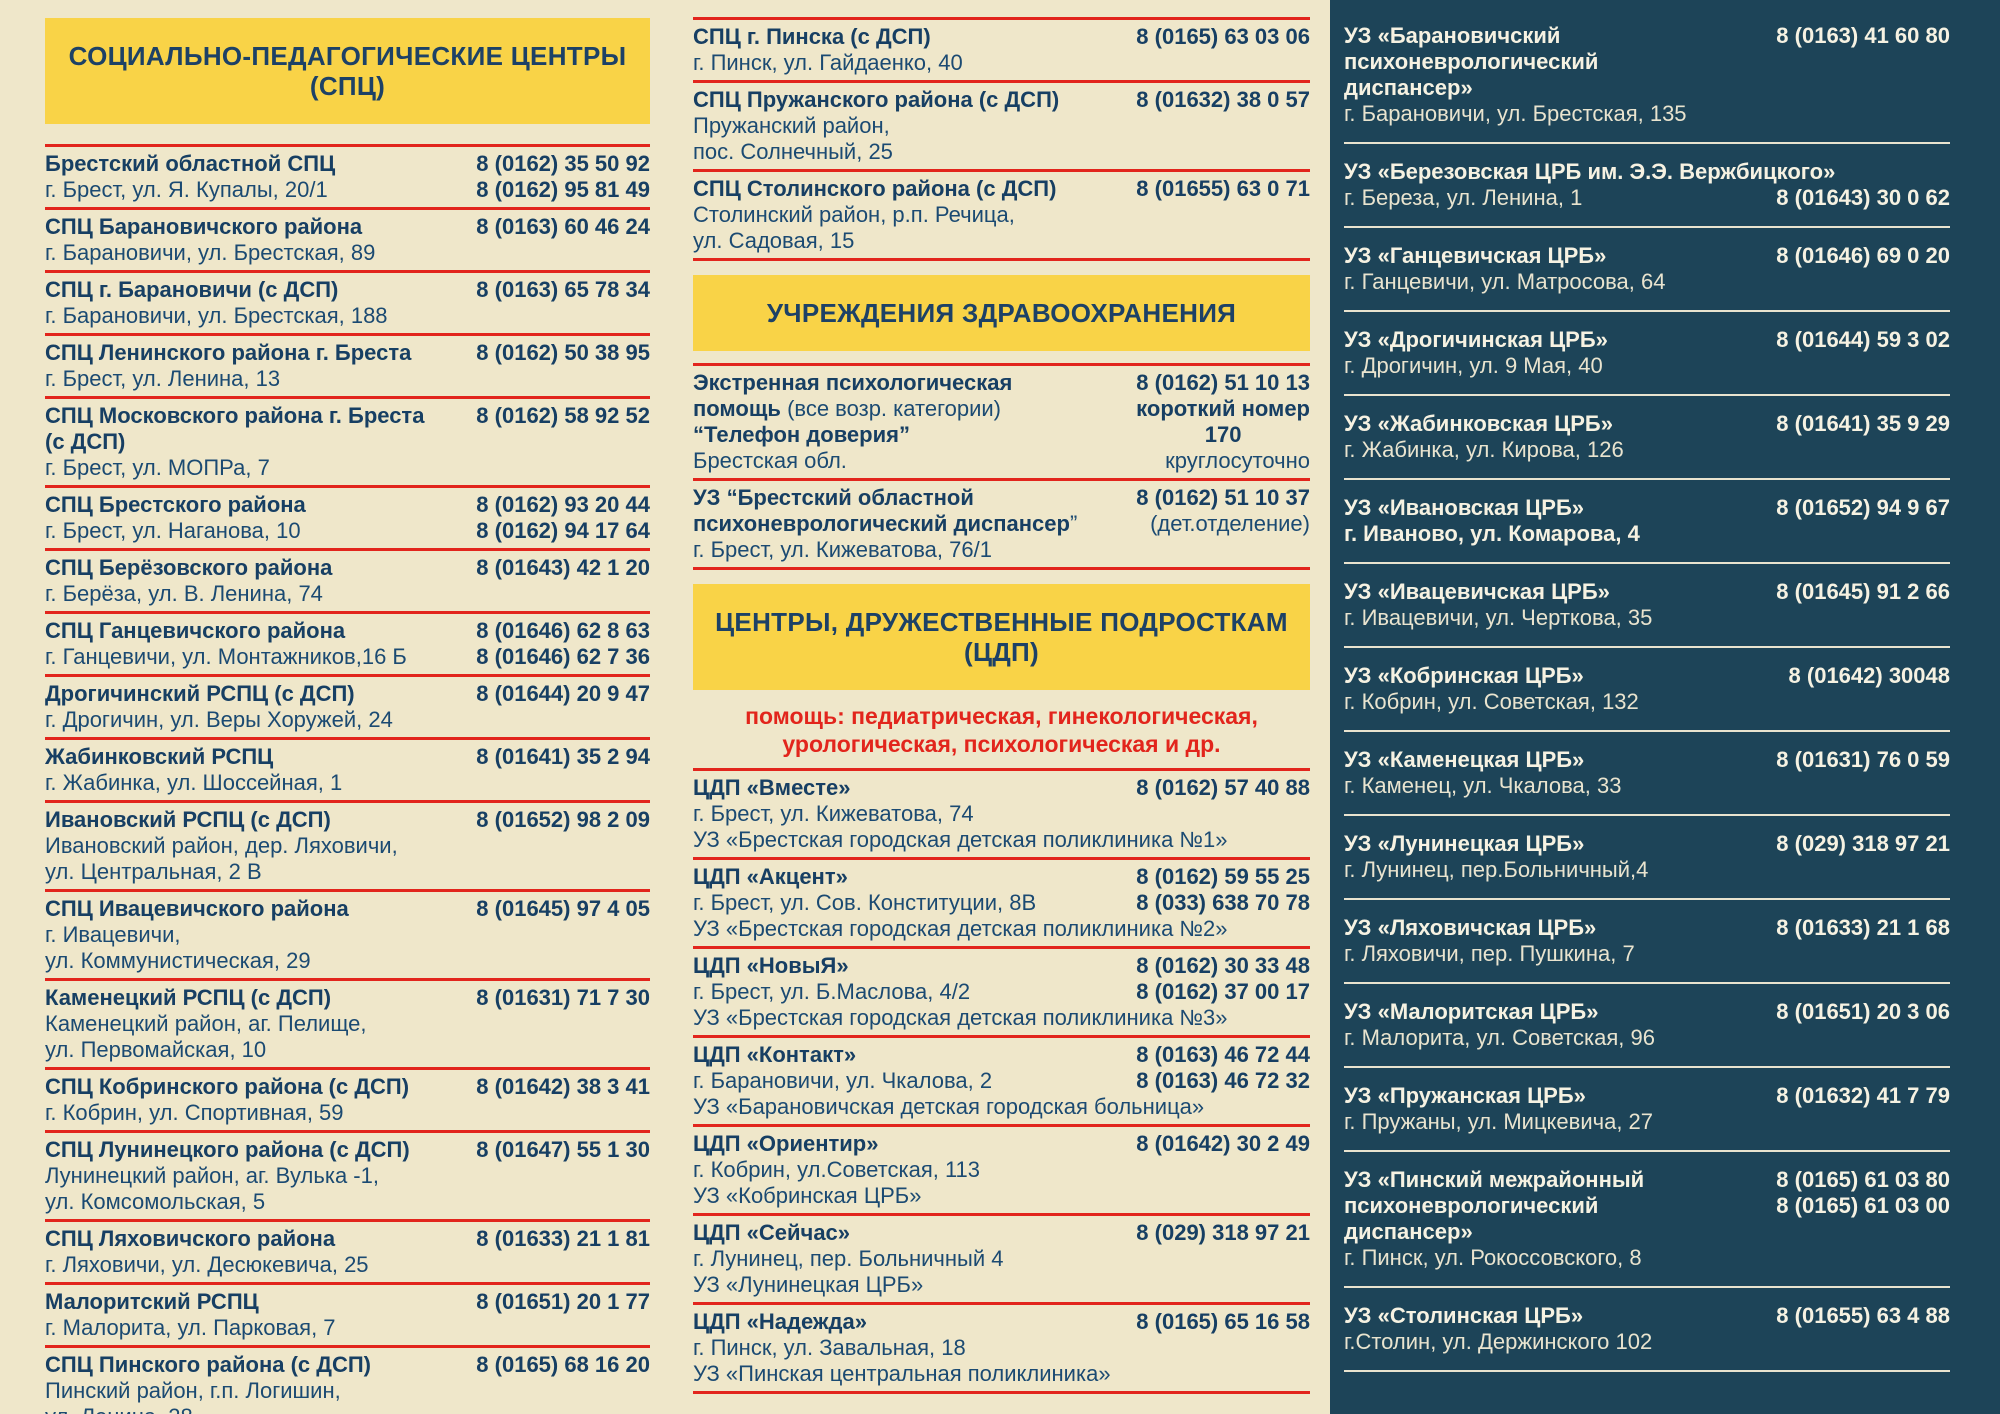 The image size is (2000, 1414). What do you see at coordinates (910, 903) in the screenshot?
I see `entry-text-line: г. Брест, ул. Сов. Конституции, 8В` at bounding box center [910, 903].